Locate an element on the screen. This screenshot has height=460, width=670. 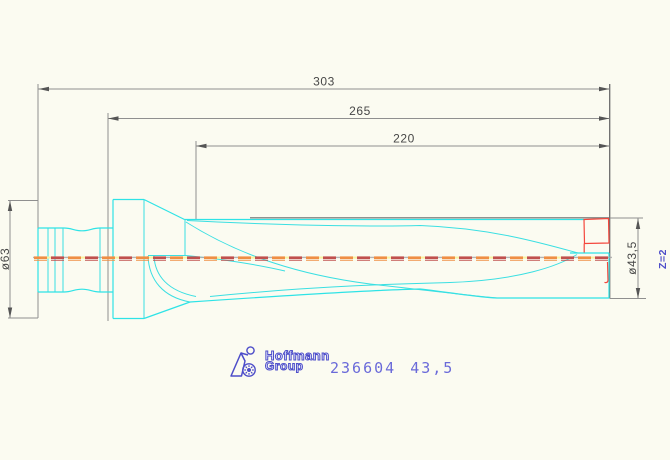
hoffmann-logo-icon is located at coordinates (243, 361).